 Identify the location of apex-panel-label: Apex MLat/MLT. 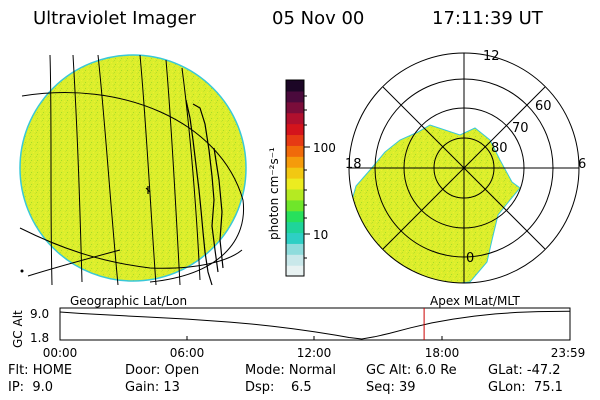
(475, 301).